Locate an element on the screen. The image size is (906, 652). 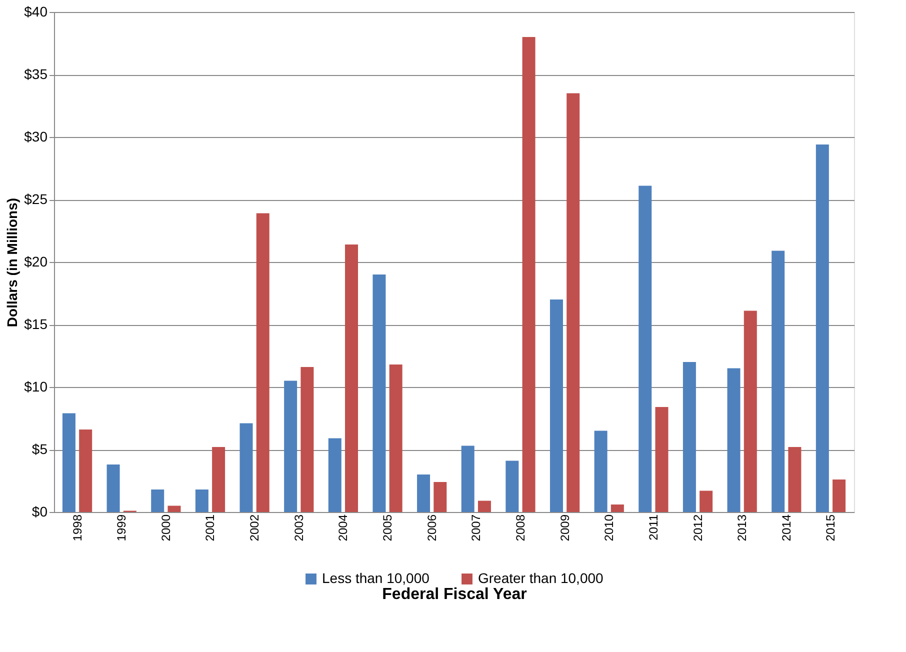
x-tick-label: 1999 is located at coordinates (121, 528).